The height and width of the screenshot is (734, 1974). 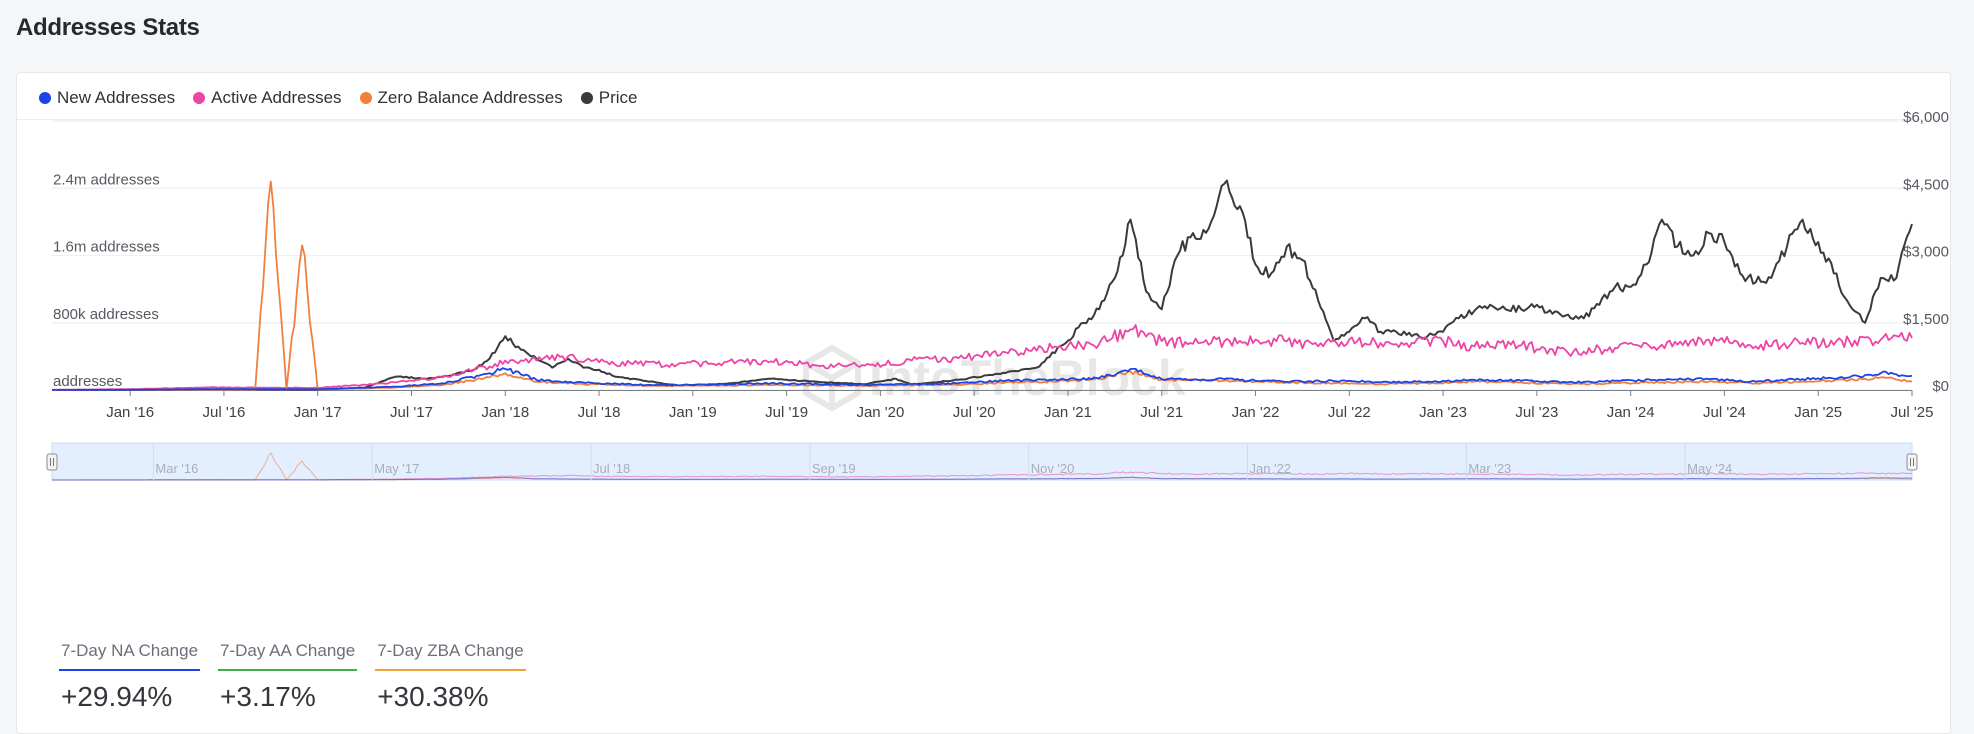 What do you see at coordinates (1926, 117) in the screenshot?
I see `right-axis-tick-label: $6,000` at bounding box center [1926, 117].